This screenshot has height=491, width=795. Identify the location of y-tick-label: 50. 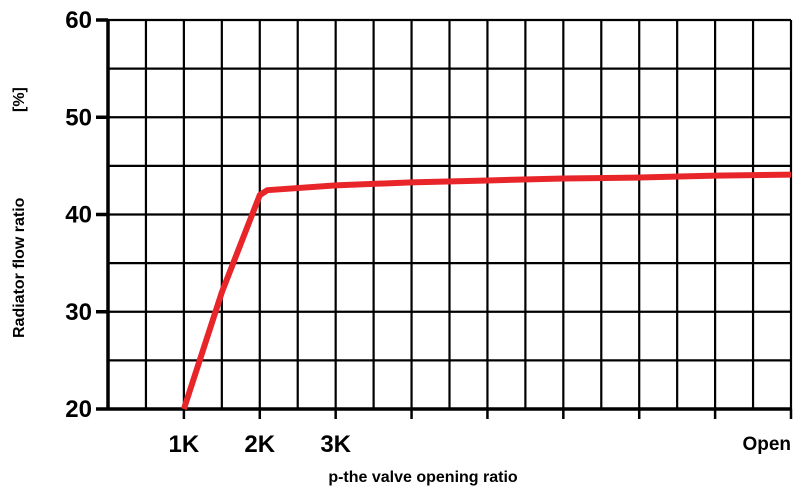
(78, 117).